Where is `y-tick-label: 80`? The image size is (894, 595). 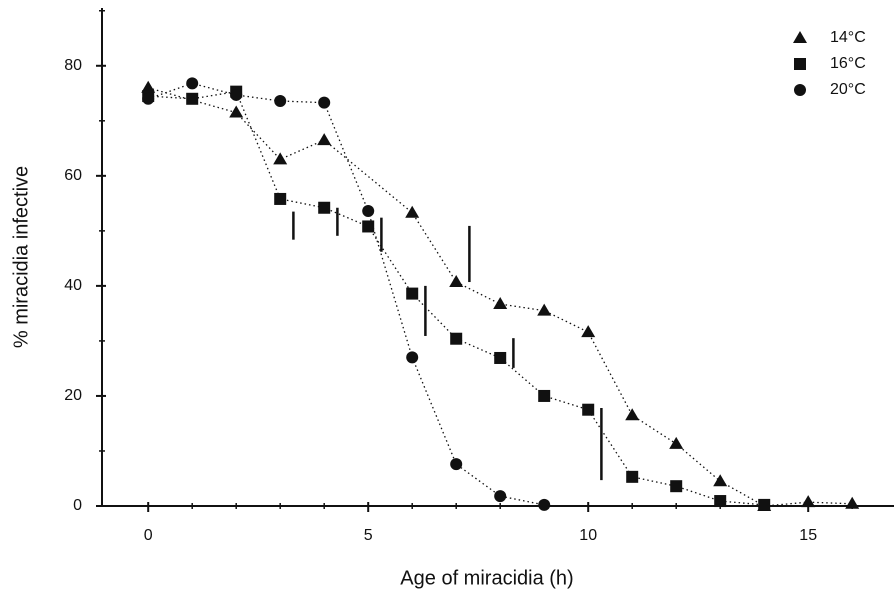
y-tick-label: 80 is located at coordinates (73, 65).